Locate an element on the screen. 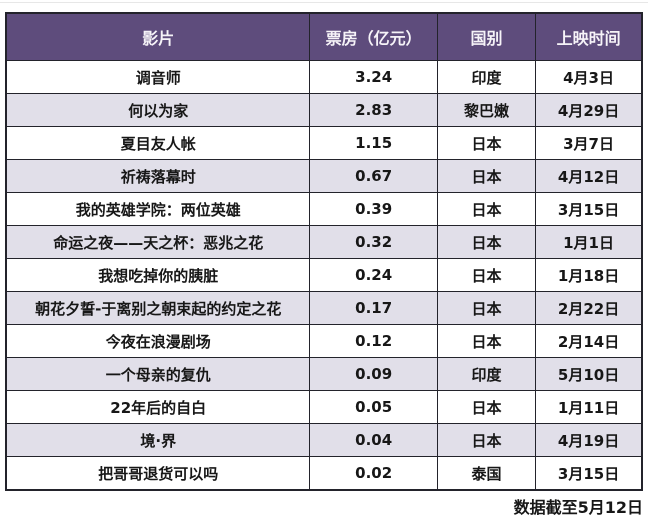  box-office-table-header: 影片 票房（亿元） 国别 上映时间 is located at coordinates (324, 36).